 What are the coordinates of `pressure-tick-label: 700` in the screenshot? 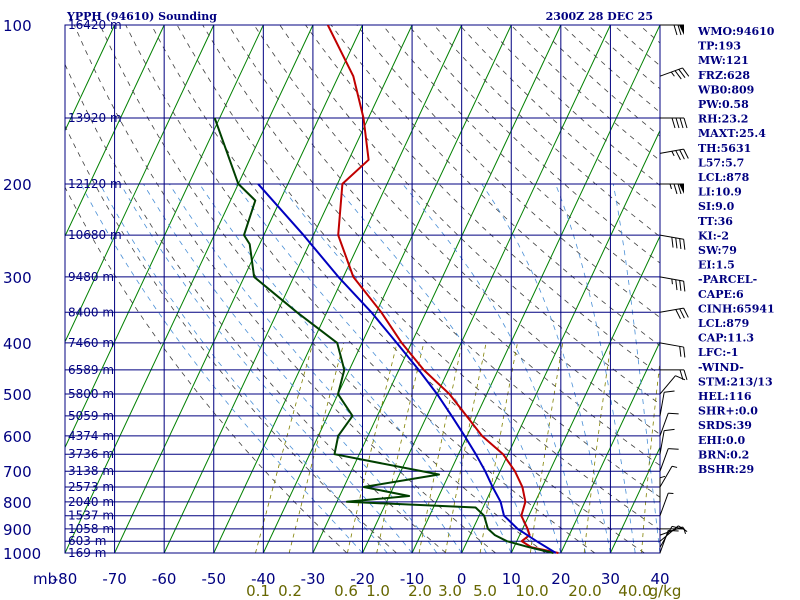 It's located at (17, 472).